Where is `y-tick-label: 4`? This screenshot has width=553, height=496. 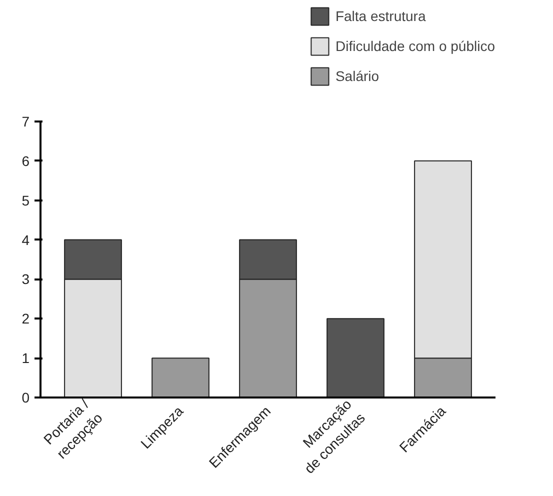
y-tick-label: 4 is located at coordinates (26, 240).